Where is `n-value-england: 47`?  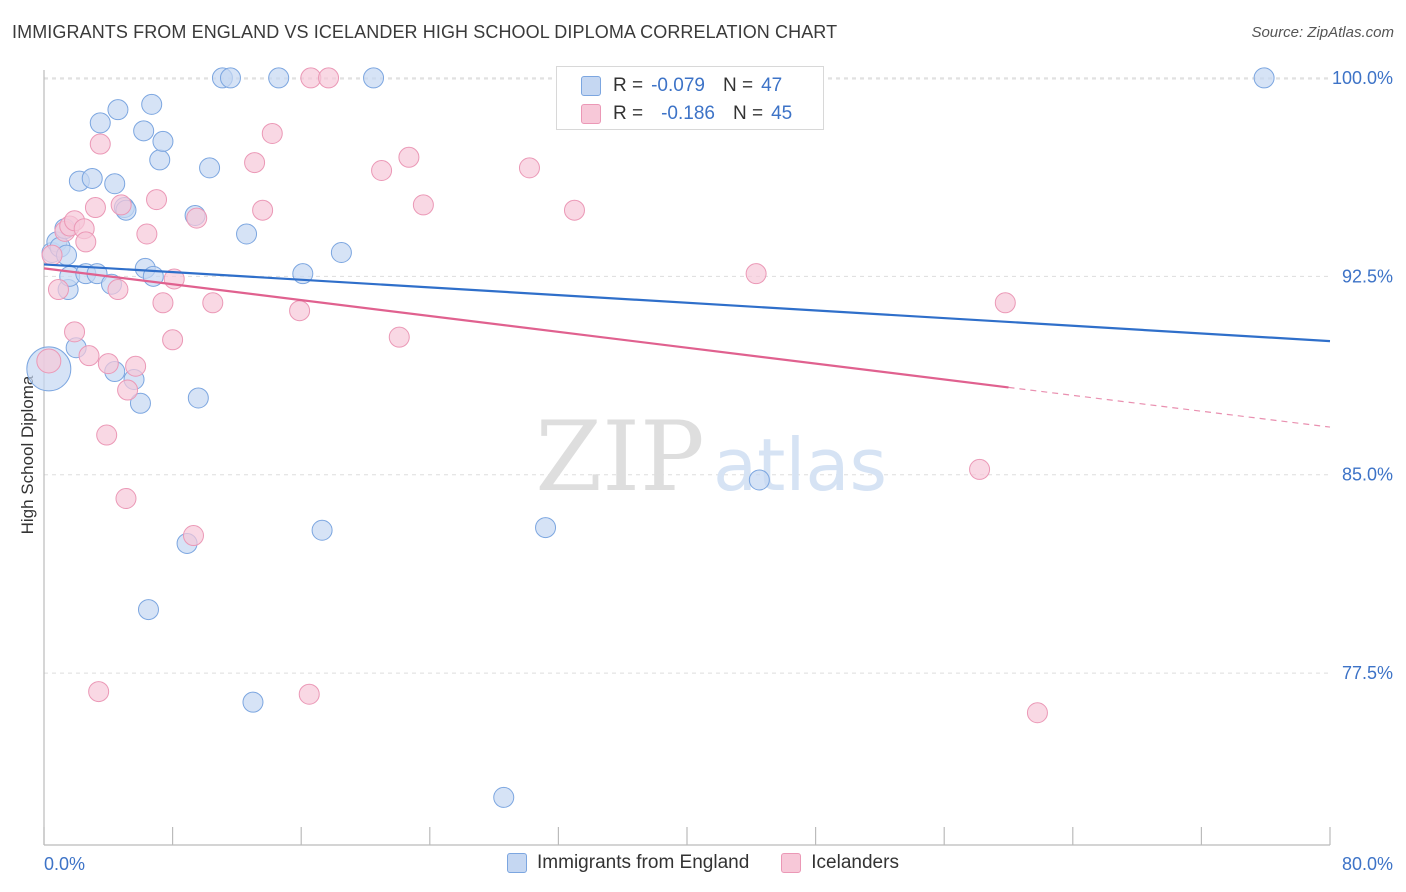 n-value-england: 47 is located at coordinates (772, 85).